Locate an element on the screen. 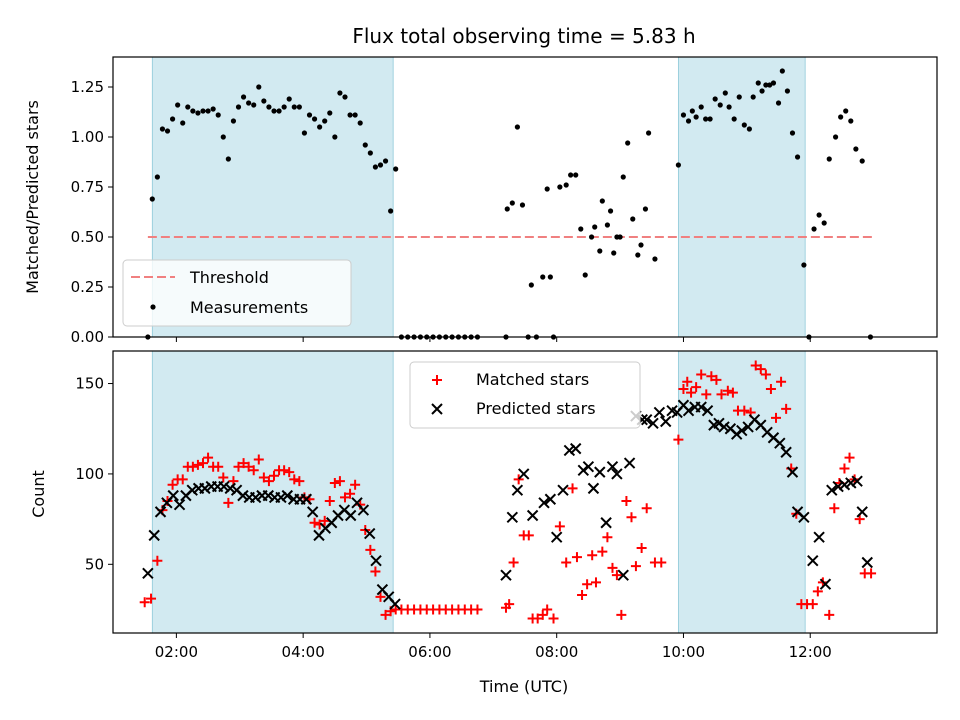 The width and height of the screenshot is (960, 720). legend-measurements-label: Measurements is located at coordinates (249, 307).